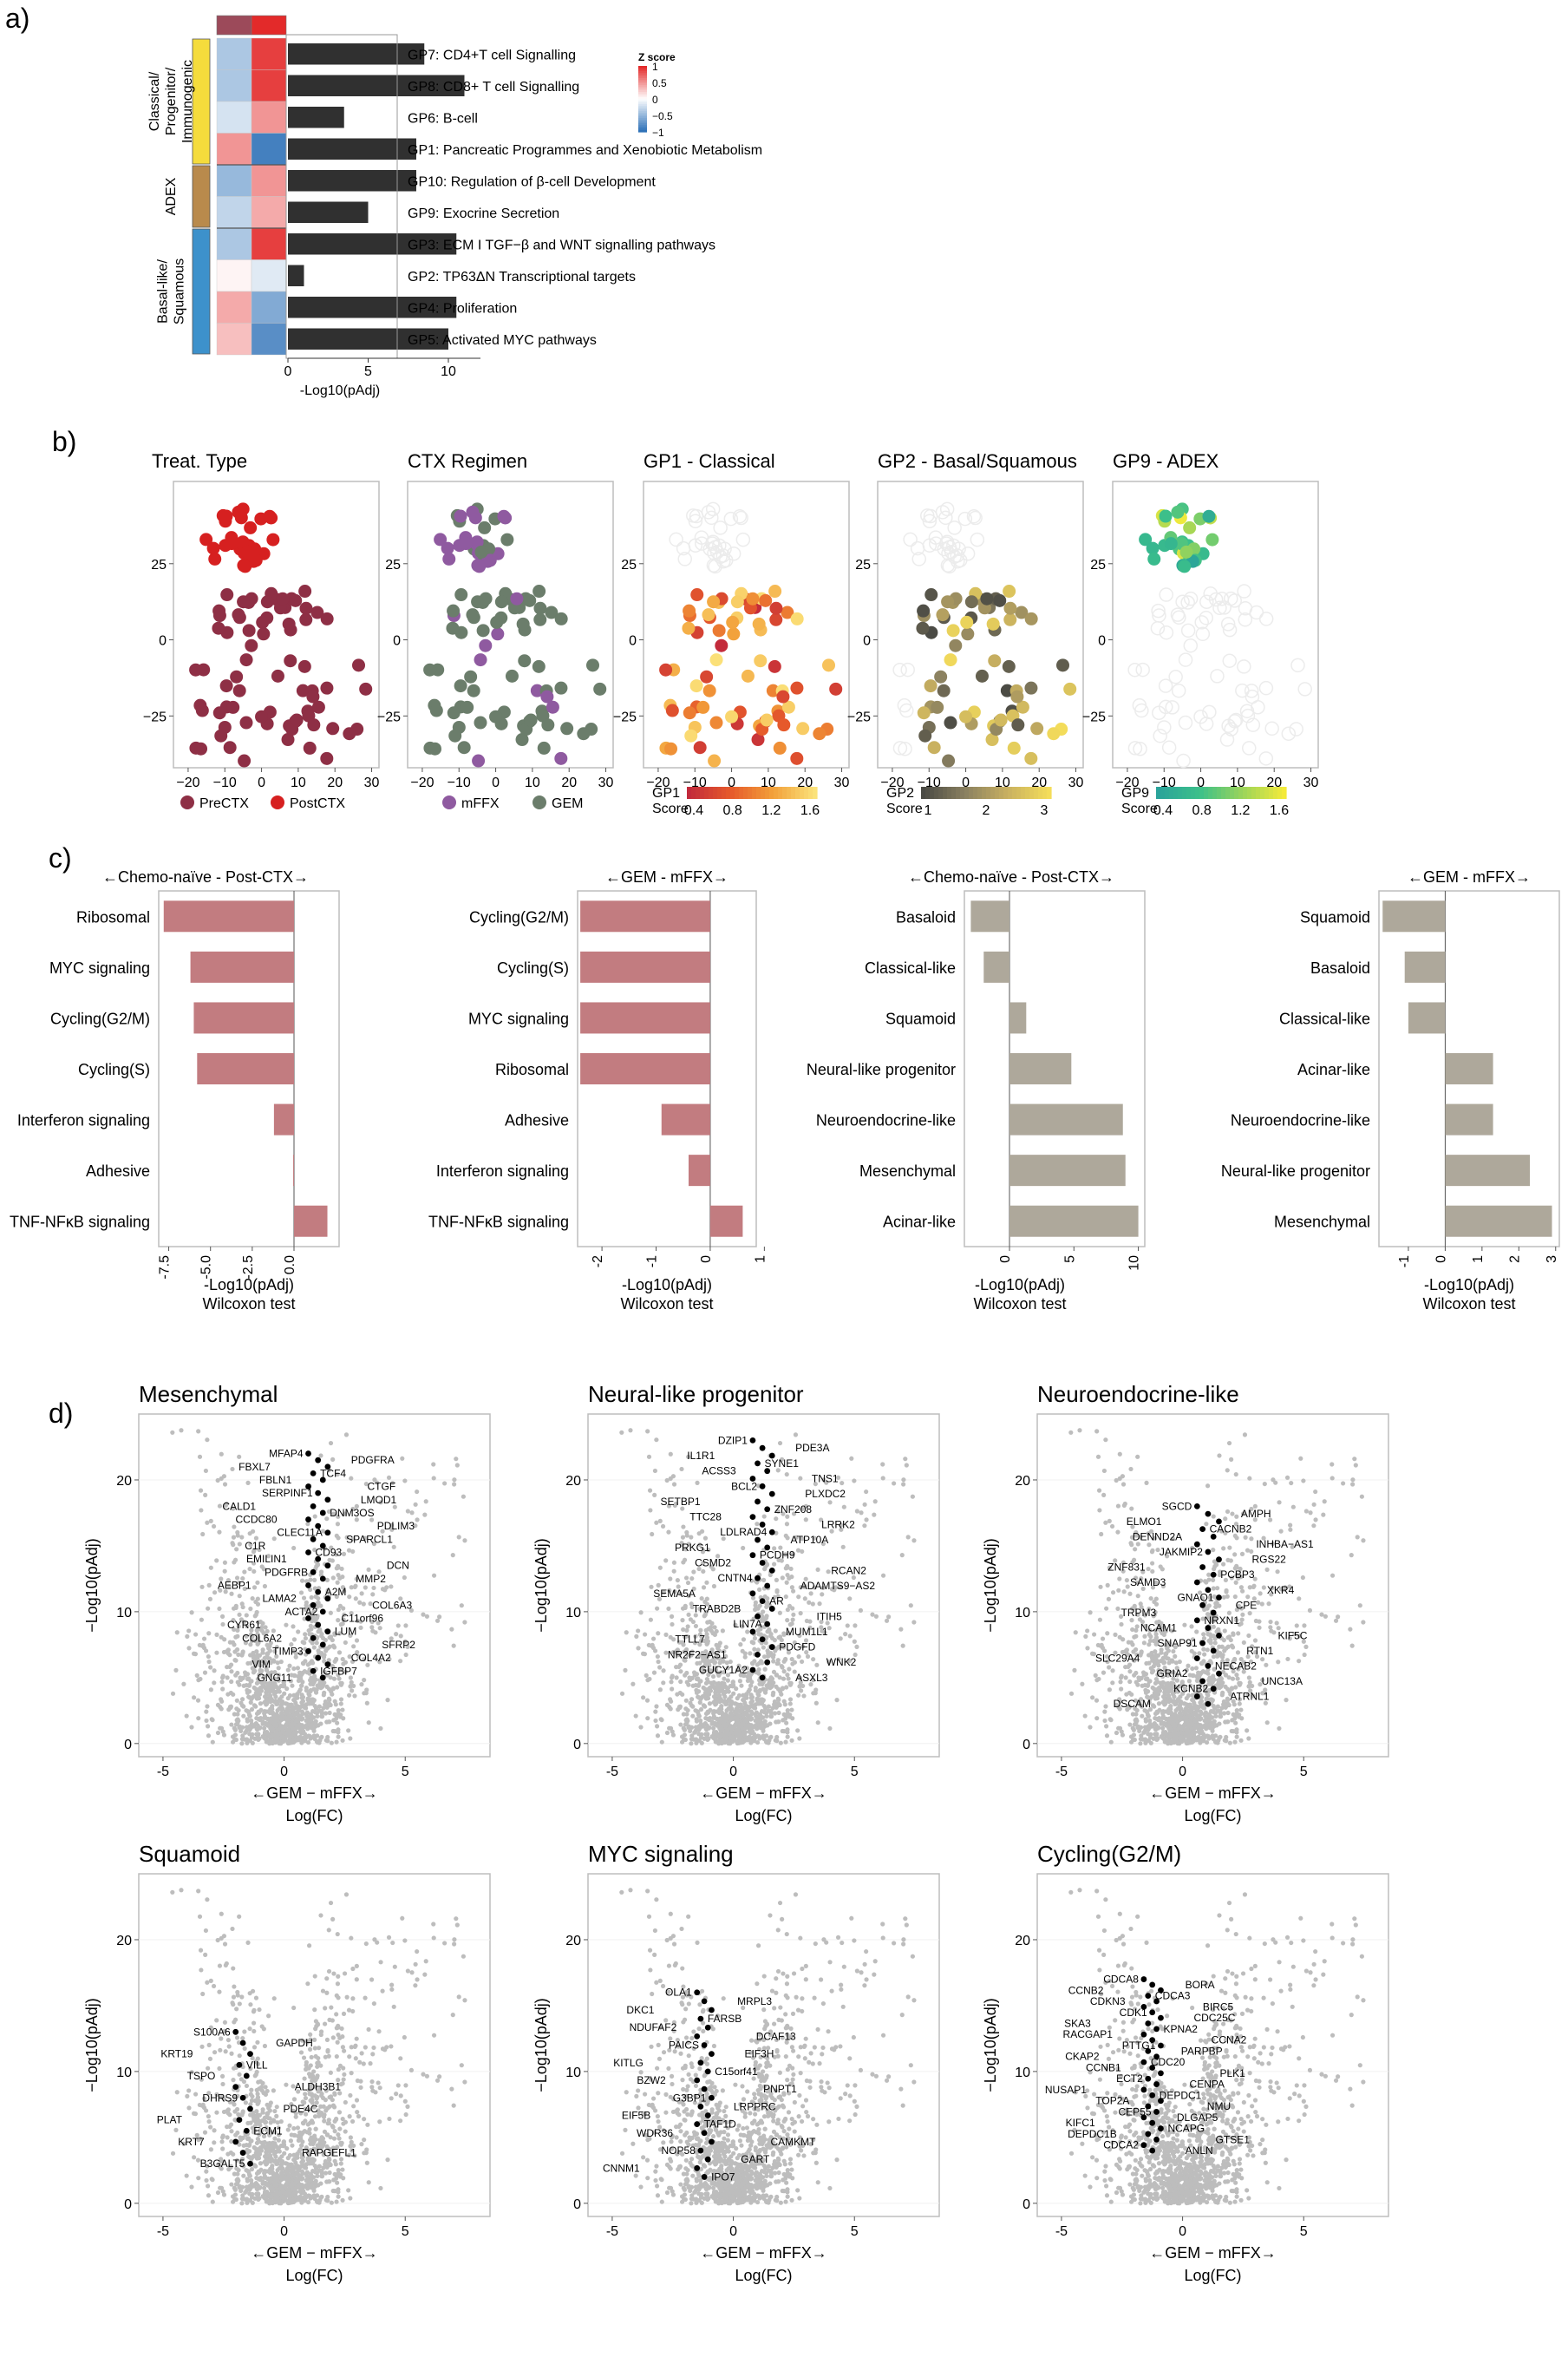  What do you see at coordinates (920, 1223) in the screenshot?
I see `category-label: Acinar-like` at bounding box center [920, 1223].